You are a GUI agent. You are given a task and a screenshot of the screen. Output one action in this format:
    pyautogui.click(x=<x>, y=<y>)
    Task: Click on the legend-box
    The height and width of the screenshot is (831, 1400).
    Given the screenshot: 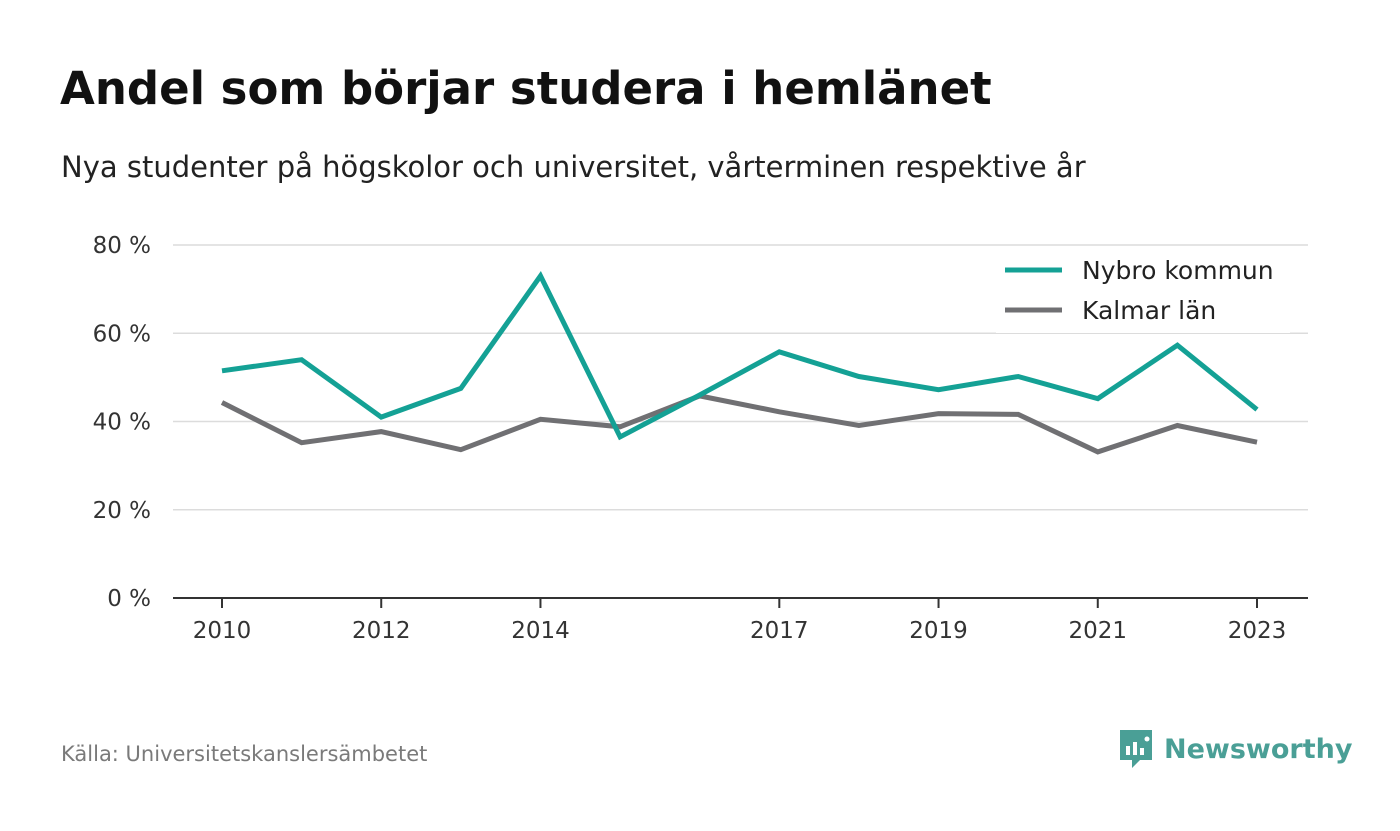 What is the action you would take?
    pyautogui.click(x=1143, y=290)
    